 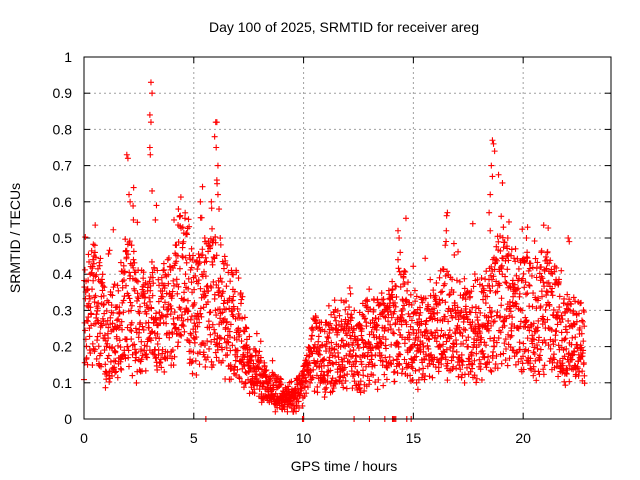 What do you see at coordinates (344, 466) in the screenshot?
I see `x-axis-label: GPS time / hours` at bounding box center [344, 466].